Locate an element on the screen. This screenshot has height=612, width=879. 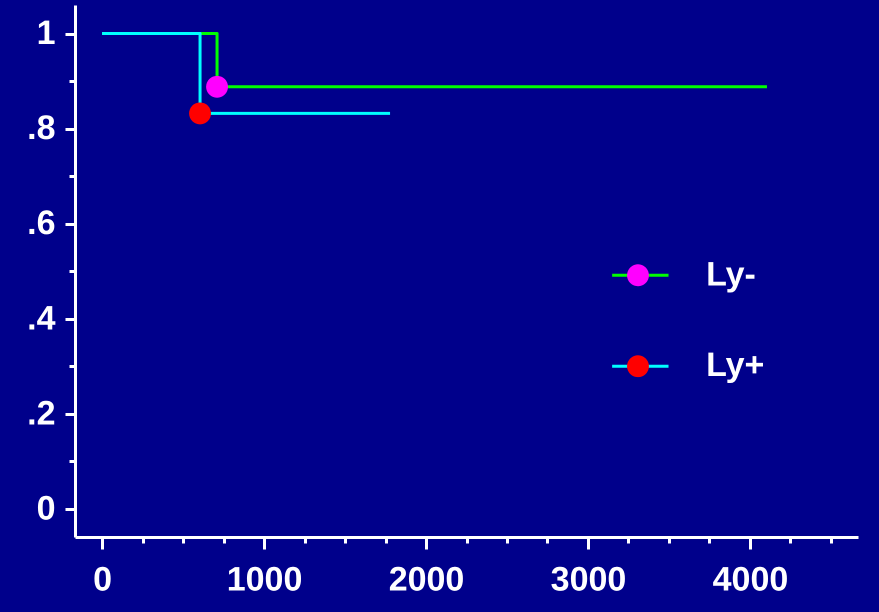
x-tick-label: 1000 is located at coordinates (264, 579).